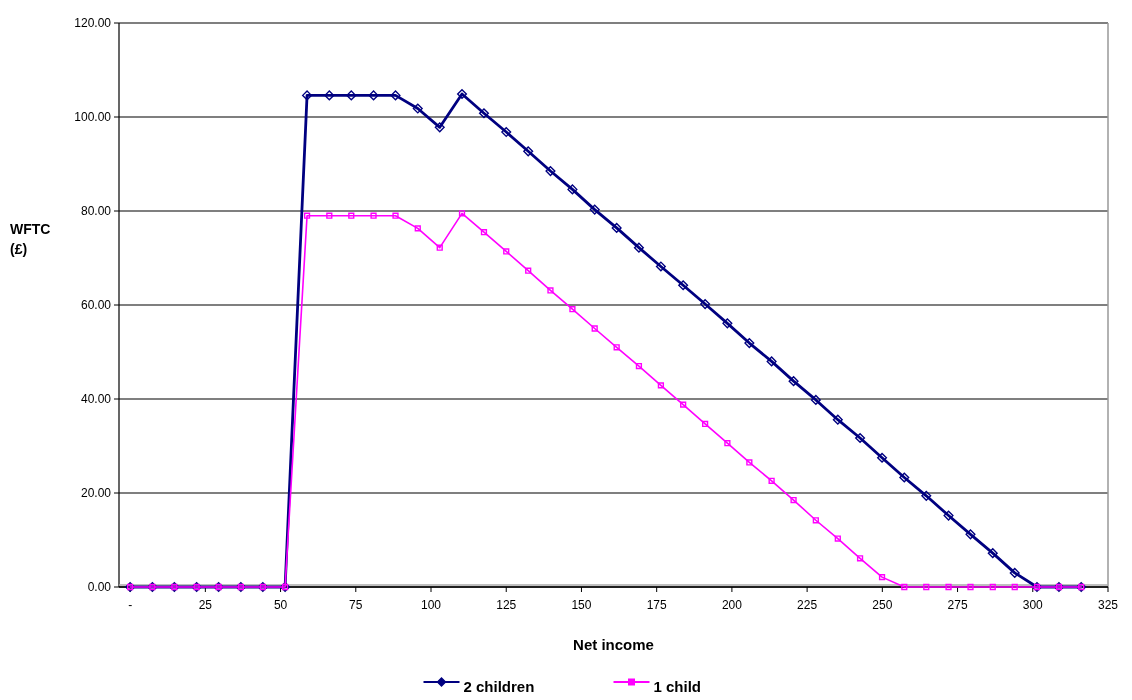 This screenshot has width=1132, height=700. What do you see at coordinates (499, 686) in the screenshot?
I see `legend-label: 2 children` at bounding box center [499, 686].